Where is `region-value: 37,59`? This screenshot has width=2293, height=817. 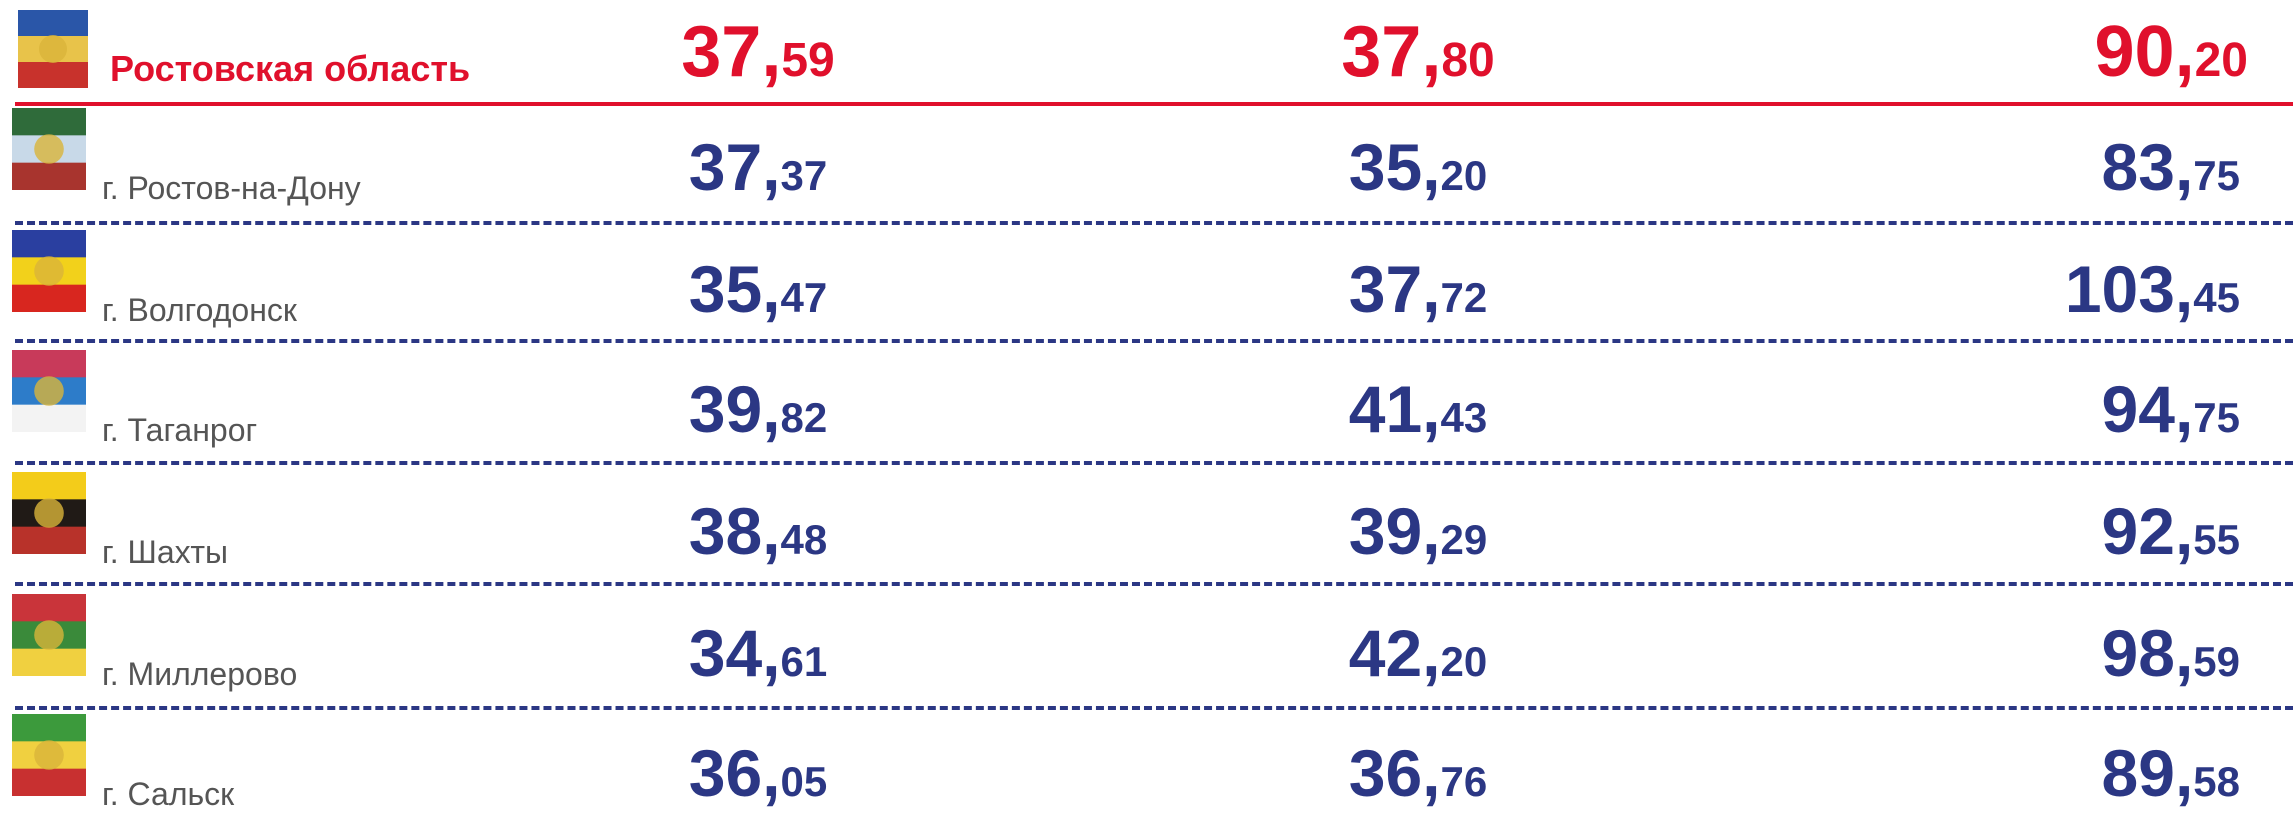
region-value: 37,59 is located at coordinates (758, 52).